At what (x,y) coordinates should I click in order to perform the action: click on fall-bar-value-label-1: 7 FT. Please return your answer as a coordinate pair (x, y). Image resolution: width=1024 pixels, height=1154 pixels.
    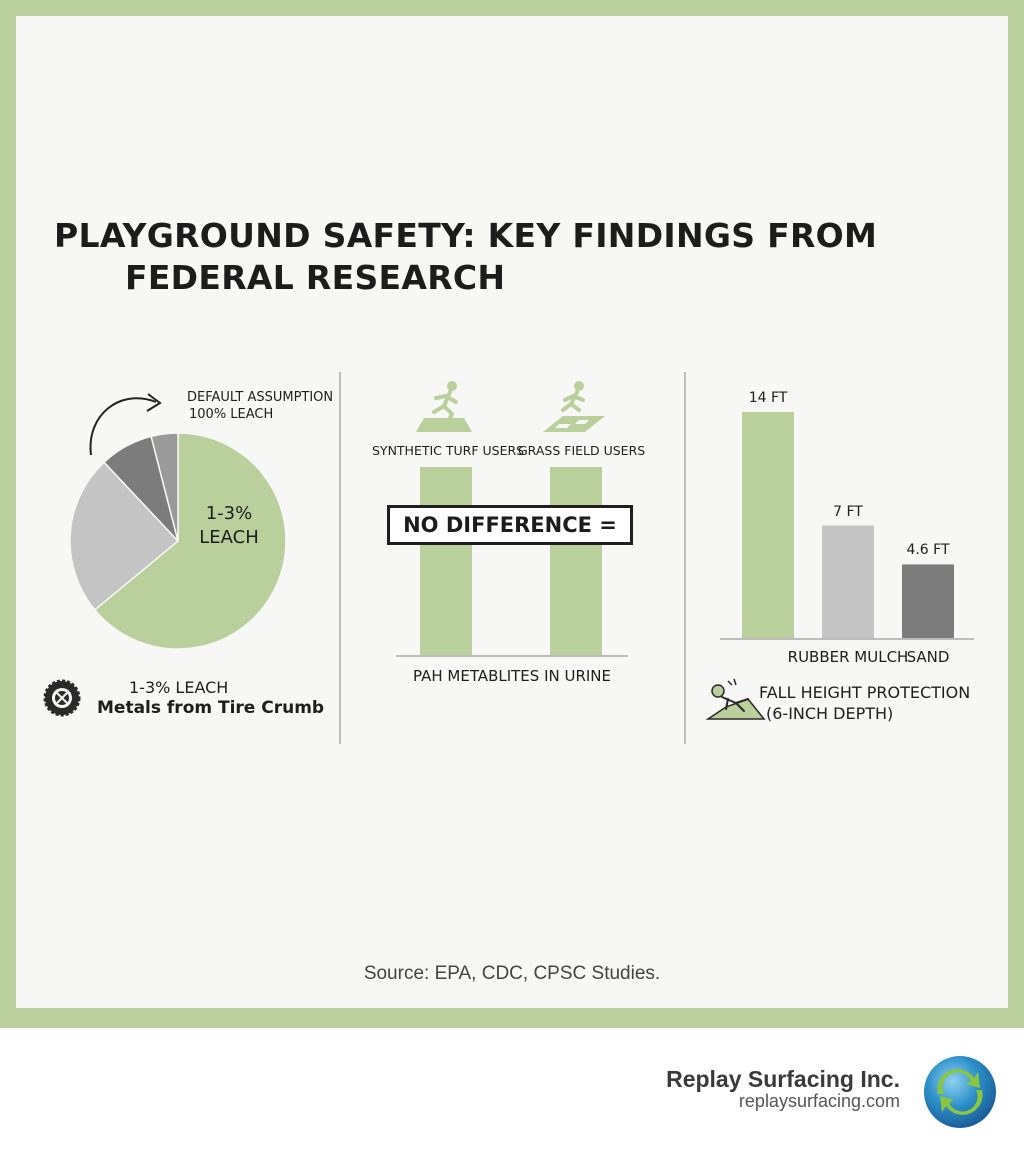
    Looking at the image, I should click on (848, 511).